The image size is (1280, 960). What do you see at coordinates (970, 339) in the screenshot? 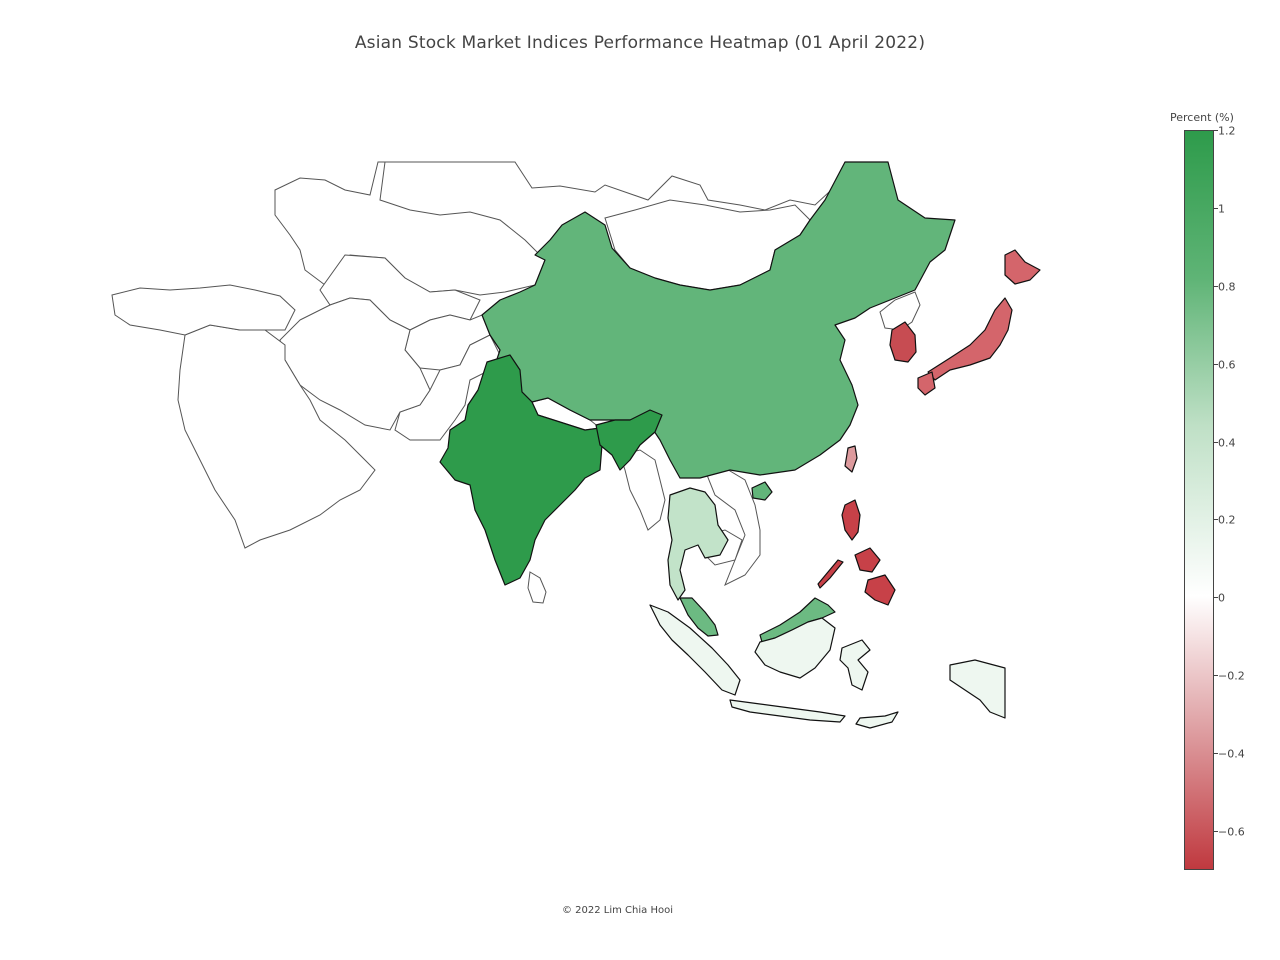
I see `country-japan-honshu` at bounding box center [970, 339].